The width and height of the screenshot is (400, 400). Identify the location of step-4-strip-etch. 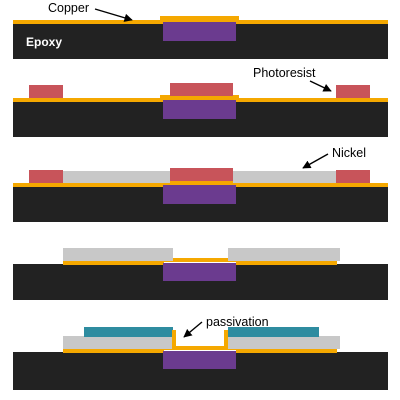
(200, 274).